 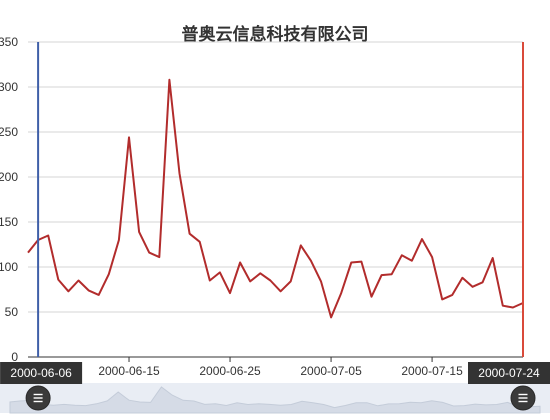 What do you see at coordinates (12, 312) in the screenshot?
I see `y-tick-label: 50` at bounding box center [12, 312].